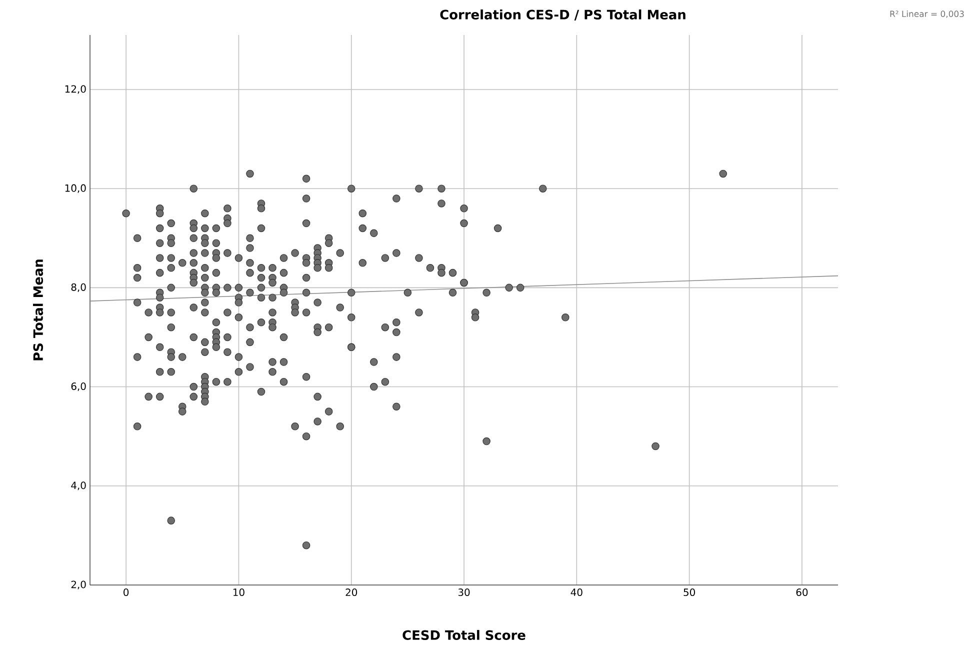 This screenshot has height=650, width=973. I want to click on x-tick-label: 60, so click(802, 592).